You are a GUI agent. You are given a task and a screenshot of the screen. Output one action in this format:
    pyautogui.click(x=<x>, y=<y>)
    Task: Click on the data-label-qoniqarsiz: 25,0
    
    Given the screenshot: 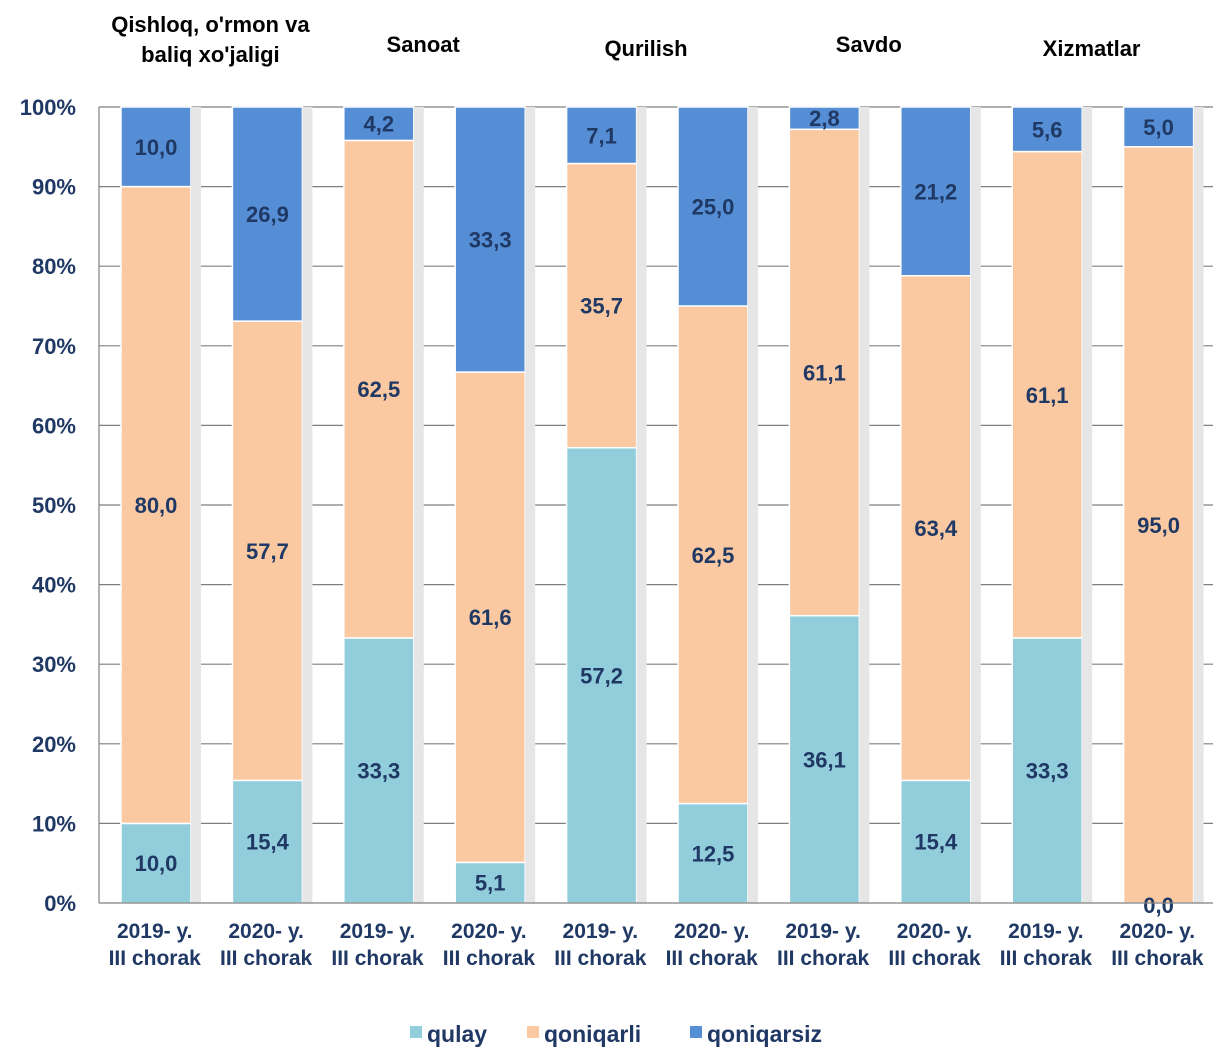 What is the action you would take?
    pyautogui.click(x=713, y=207)
    